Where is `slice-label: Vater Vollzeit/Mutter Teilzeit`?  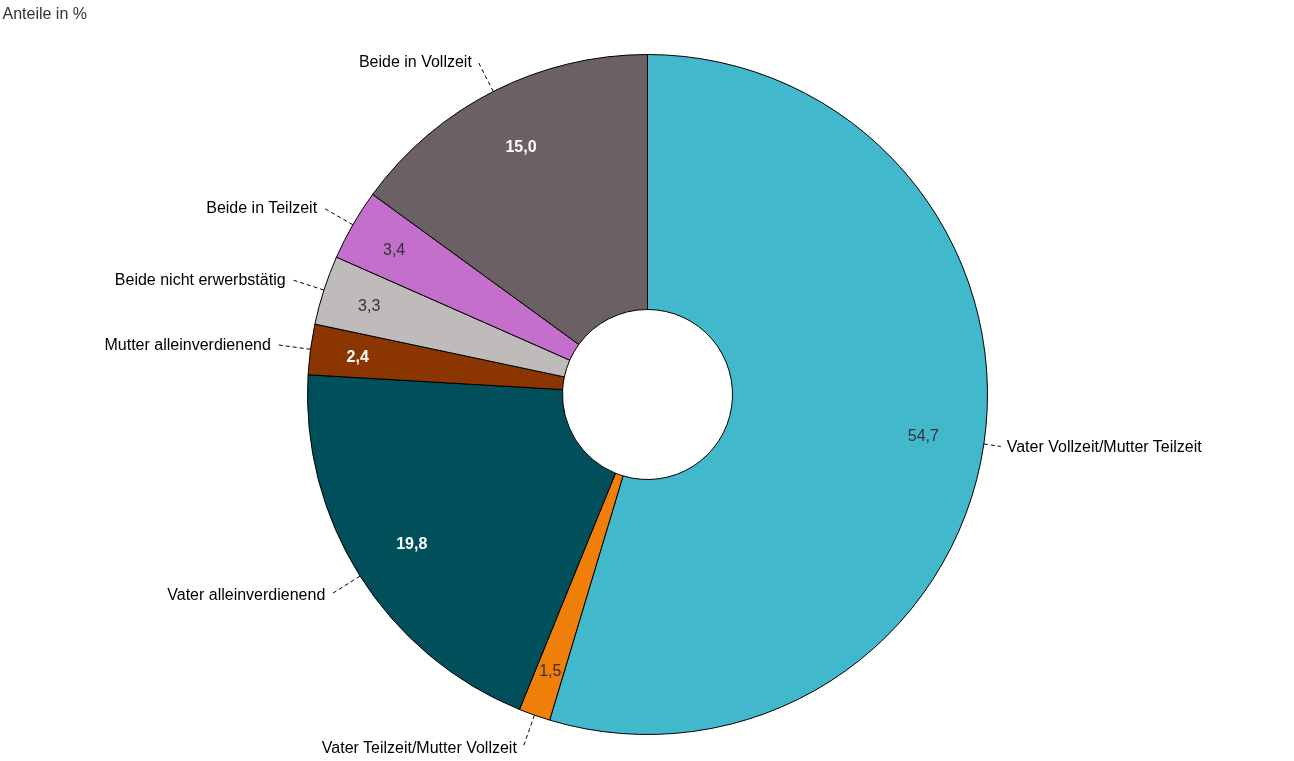 slice-label: Vater Vollzeit/Mutter Teilzeit is located at coordinates (1104, 446).